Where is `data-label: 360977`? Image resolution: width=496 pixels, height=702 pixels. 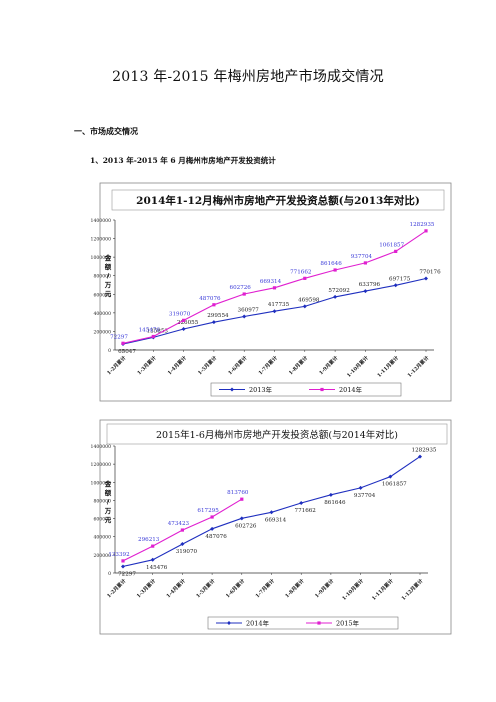 data-label: 360977 is located at coordinates (249, 310).